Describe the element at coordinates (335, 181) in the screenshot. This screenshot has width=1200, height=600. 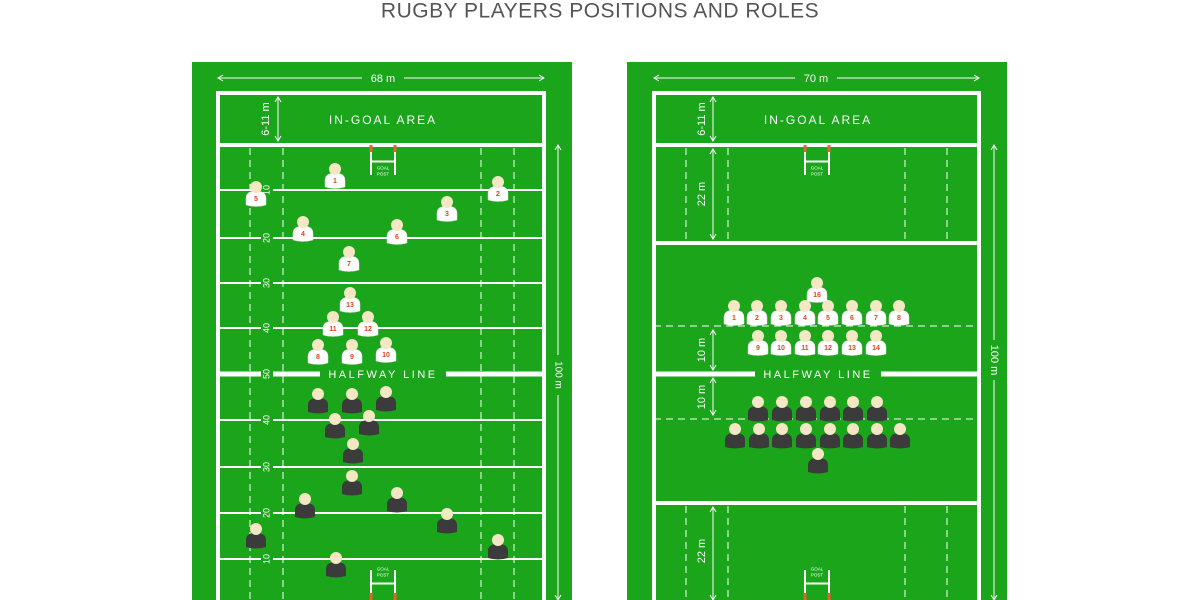
I see `player-number: 1` at that location.